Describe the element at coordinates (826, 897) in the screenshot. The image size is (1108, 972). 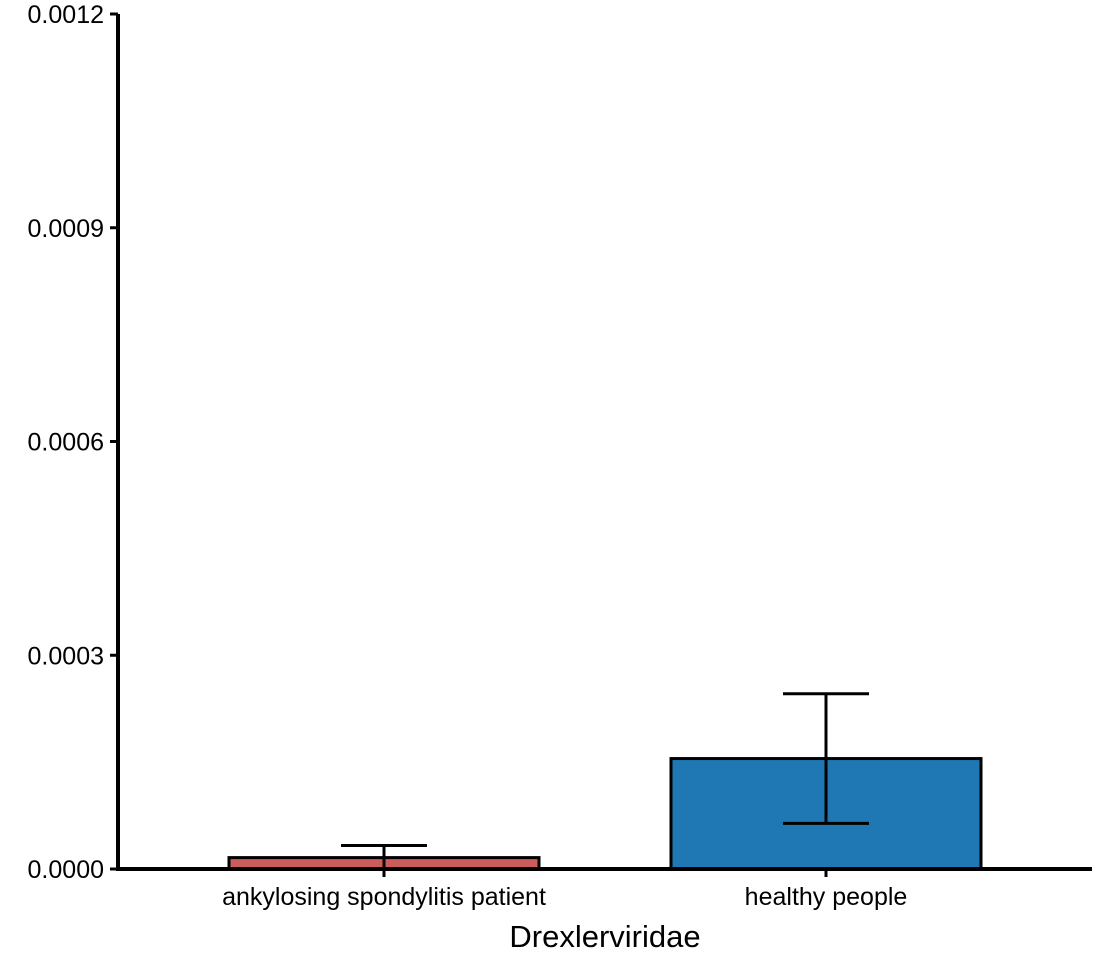
I see `x-tick-label-1: healthy people` at that location.